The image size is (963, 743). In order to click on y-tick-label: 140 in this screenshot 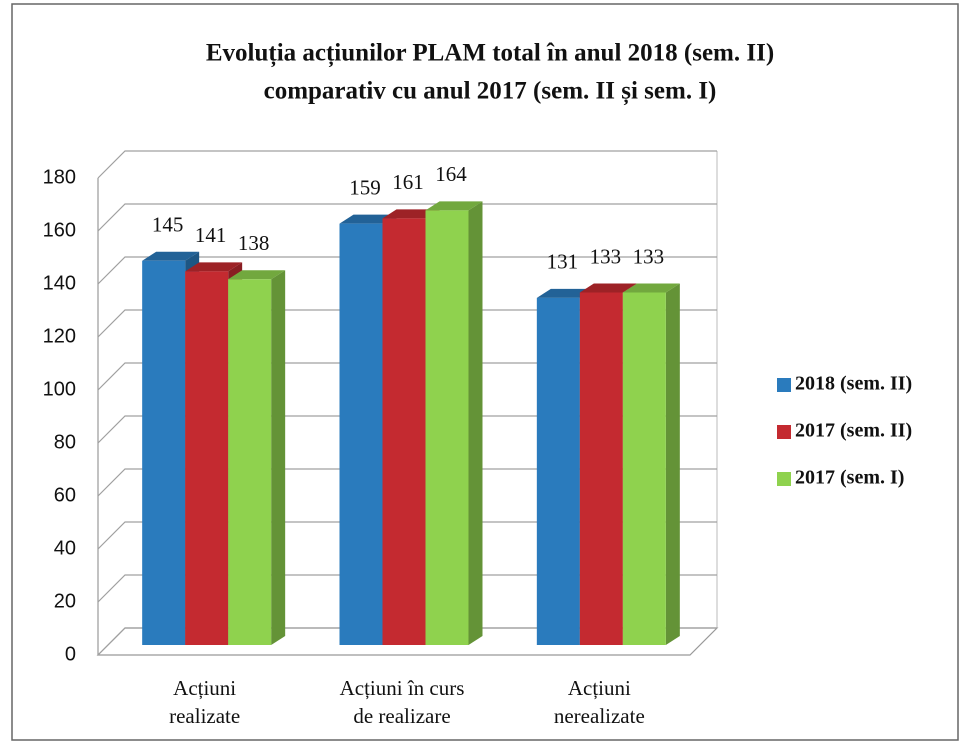, I will do `click(59, 283)`.